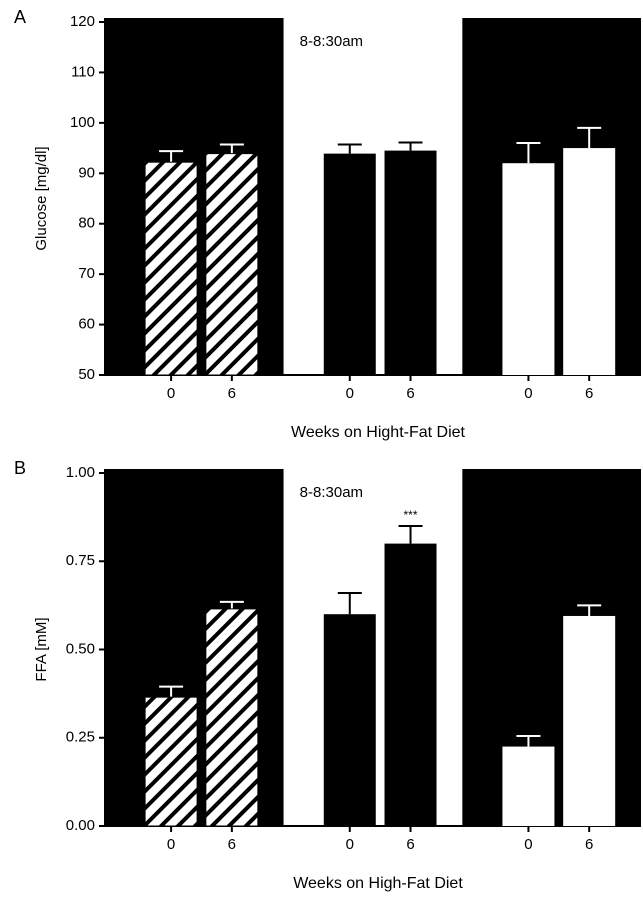 The image size is (643, 898). Describe the element at coordinates (86, 172) in the screenshot. I see `y-tick-label: 90` at that location.